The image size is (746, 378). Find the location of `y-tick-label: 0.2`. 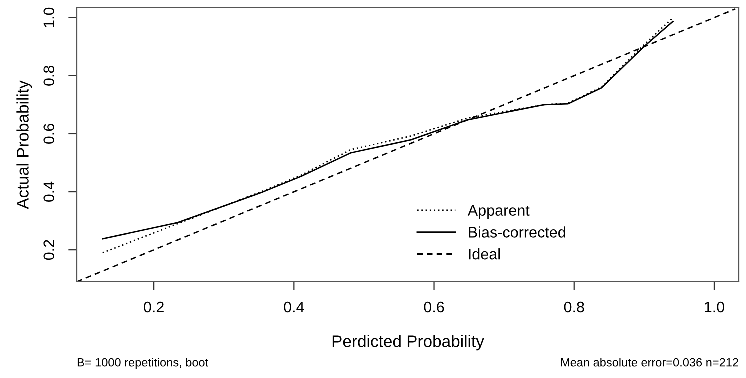

y-tick-label: 0.2 is located at coordinates (49, 250).